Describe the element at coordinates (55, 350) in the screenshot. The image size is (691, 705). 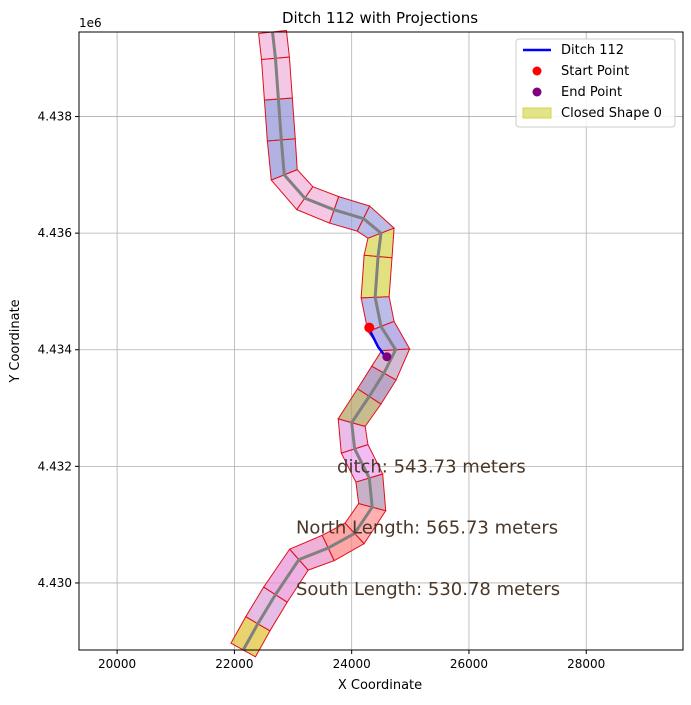
I see `y-tick-label: 4.434` at that location.